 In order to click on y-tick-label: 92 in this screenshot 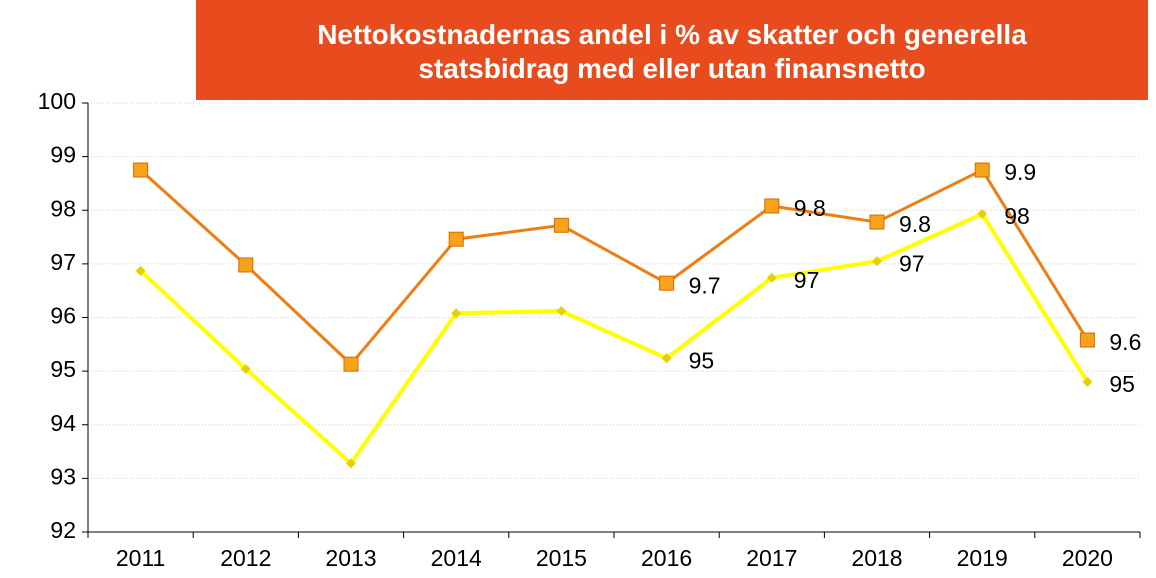, I will do `click(63, 530)`.